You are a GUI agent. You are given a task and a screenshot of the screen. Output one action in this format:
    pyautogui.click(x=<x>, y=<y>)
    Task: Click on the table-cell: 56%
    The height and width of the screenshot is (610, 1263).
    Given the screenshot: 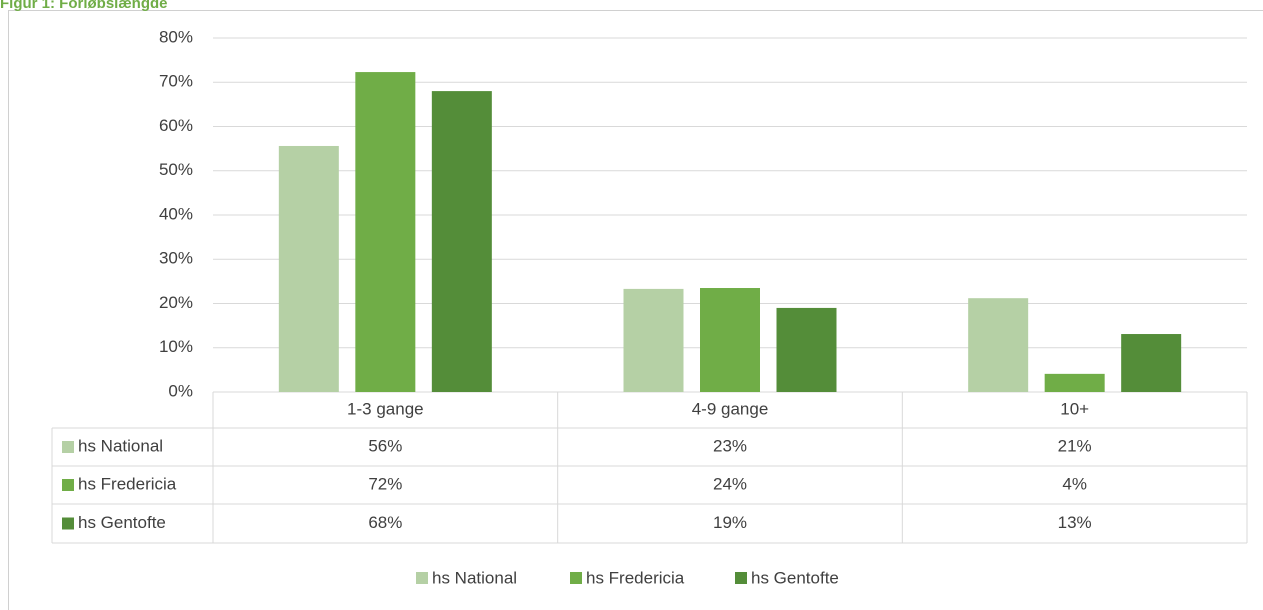 What is the action you would take?
    pyautogui.click(x=385, y=445)
    